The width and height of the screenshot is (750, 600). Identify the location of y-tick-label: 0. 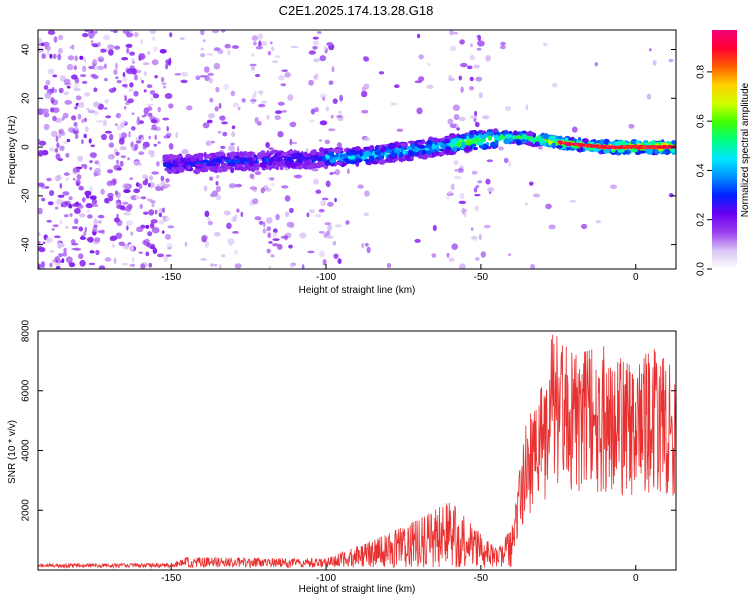
(26, 147).